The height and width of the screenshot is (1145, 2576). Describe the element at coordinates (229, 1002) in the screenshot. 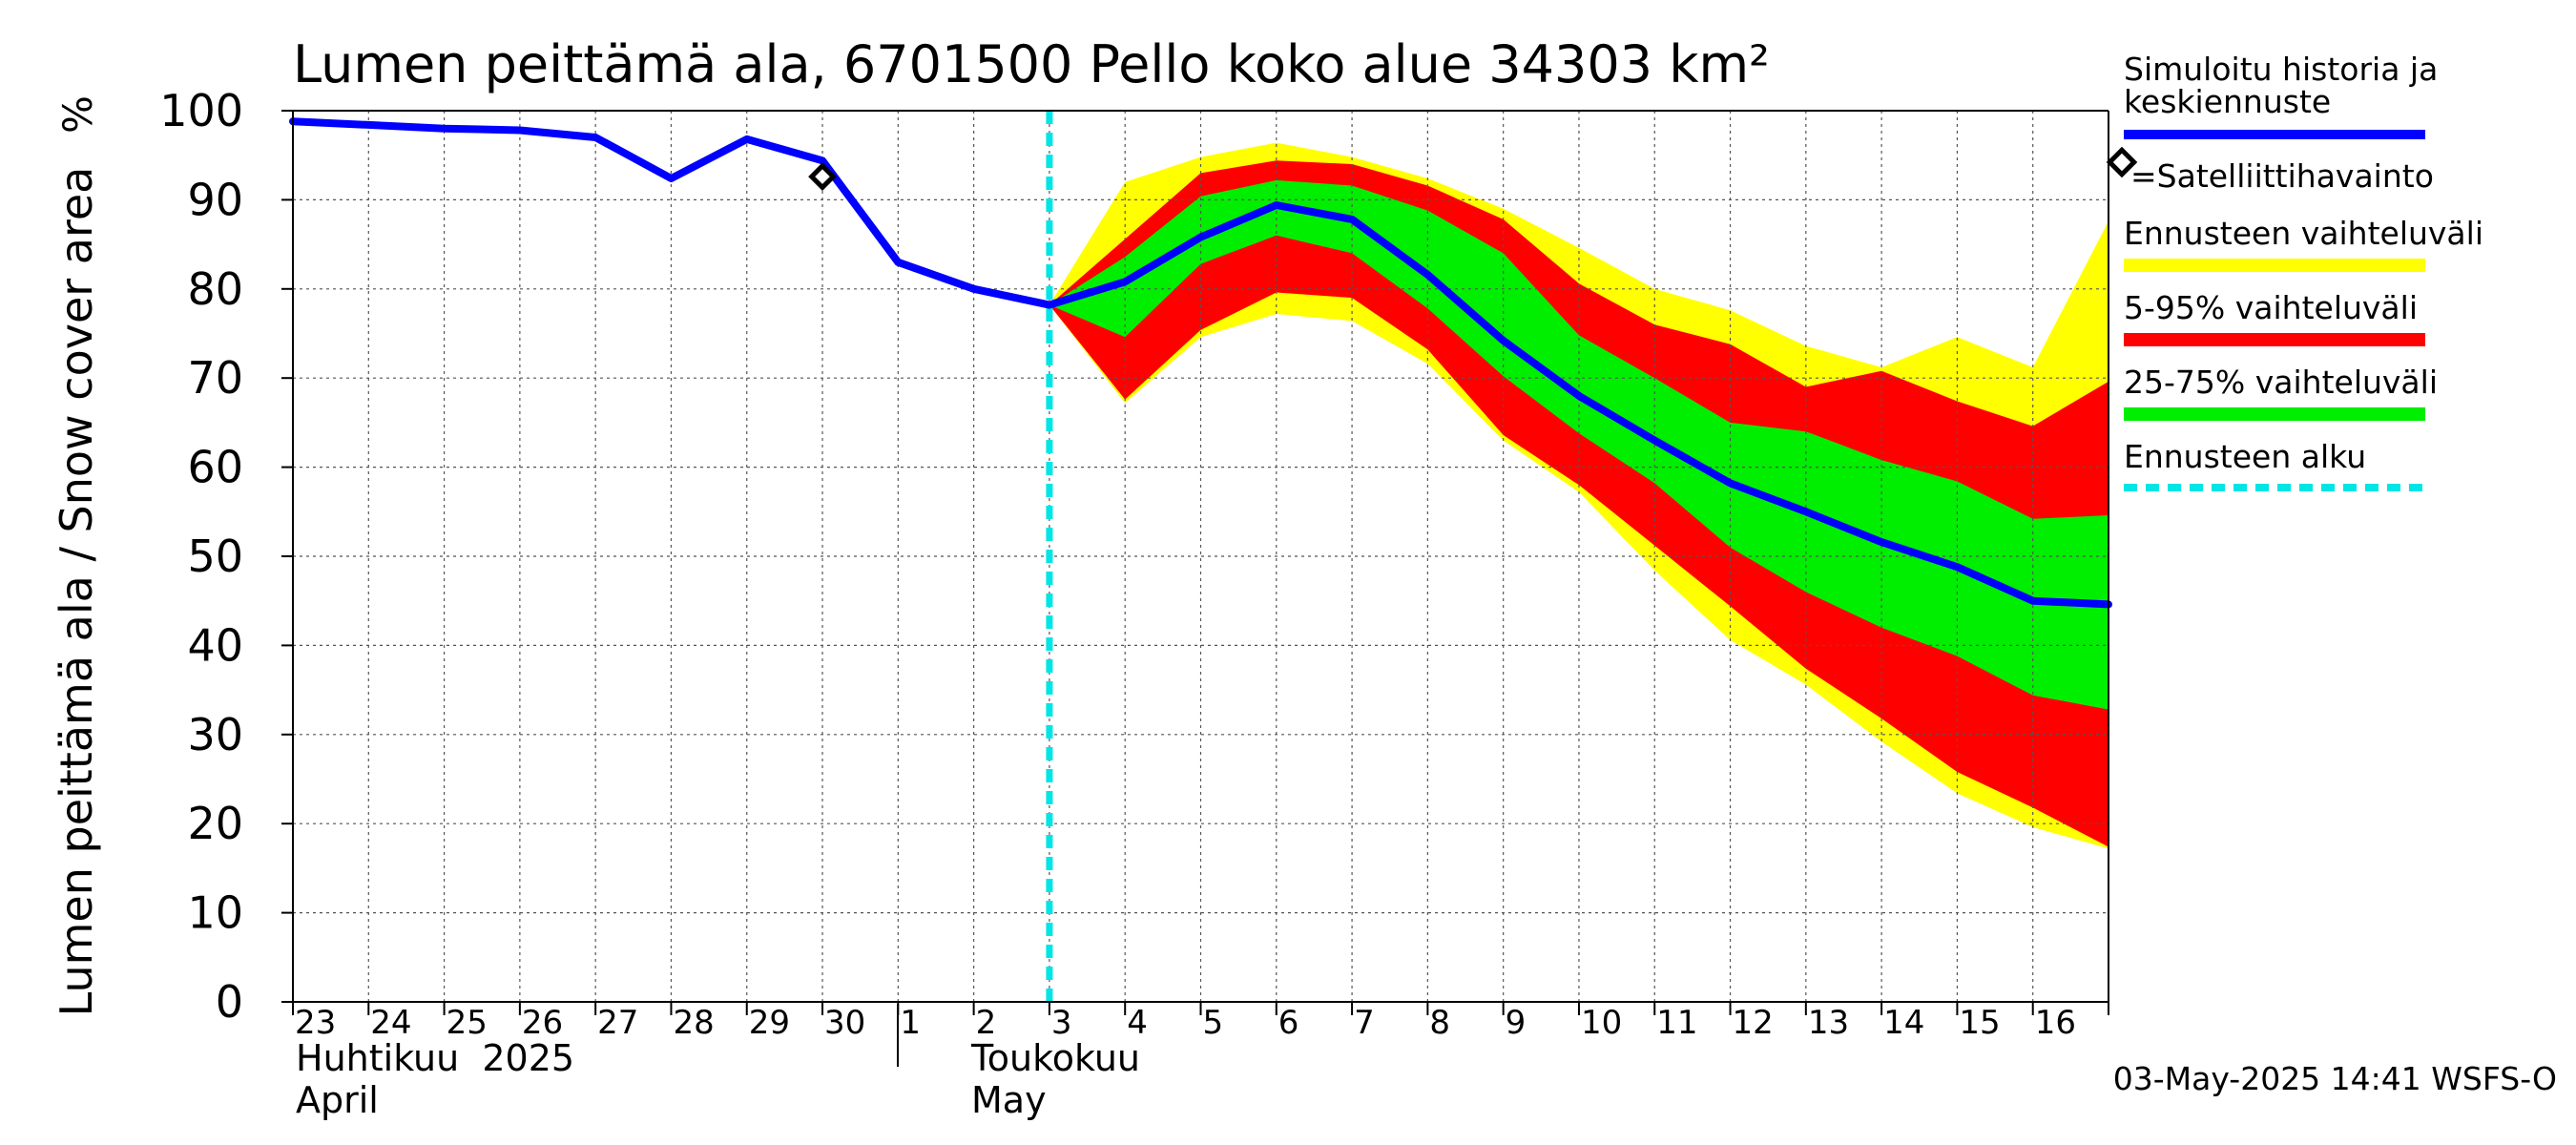

I see `y-tick-label: 0` at that location.